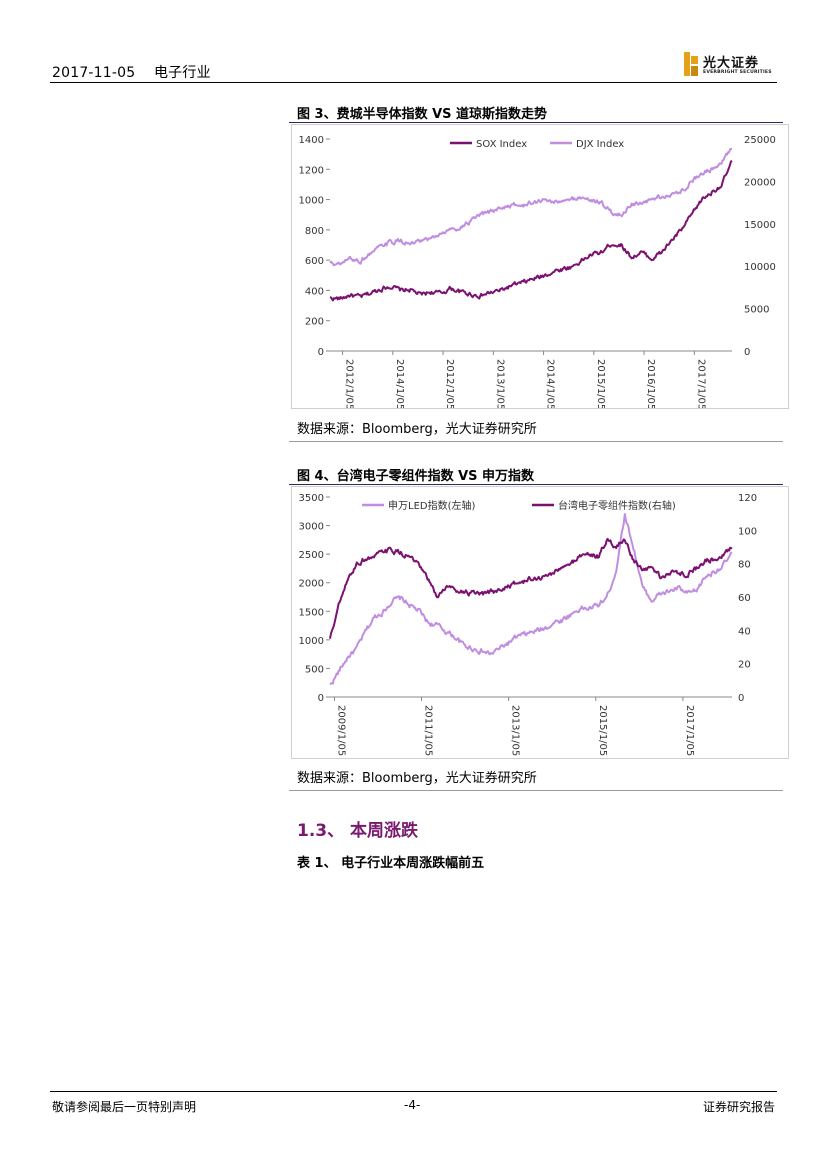  What do you see at coordinates (94, 73) in the screenshot?
I see `report-date: 2017-11-05` at bounding box center [94, 73].